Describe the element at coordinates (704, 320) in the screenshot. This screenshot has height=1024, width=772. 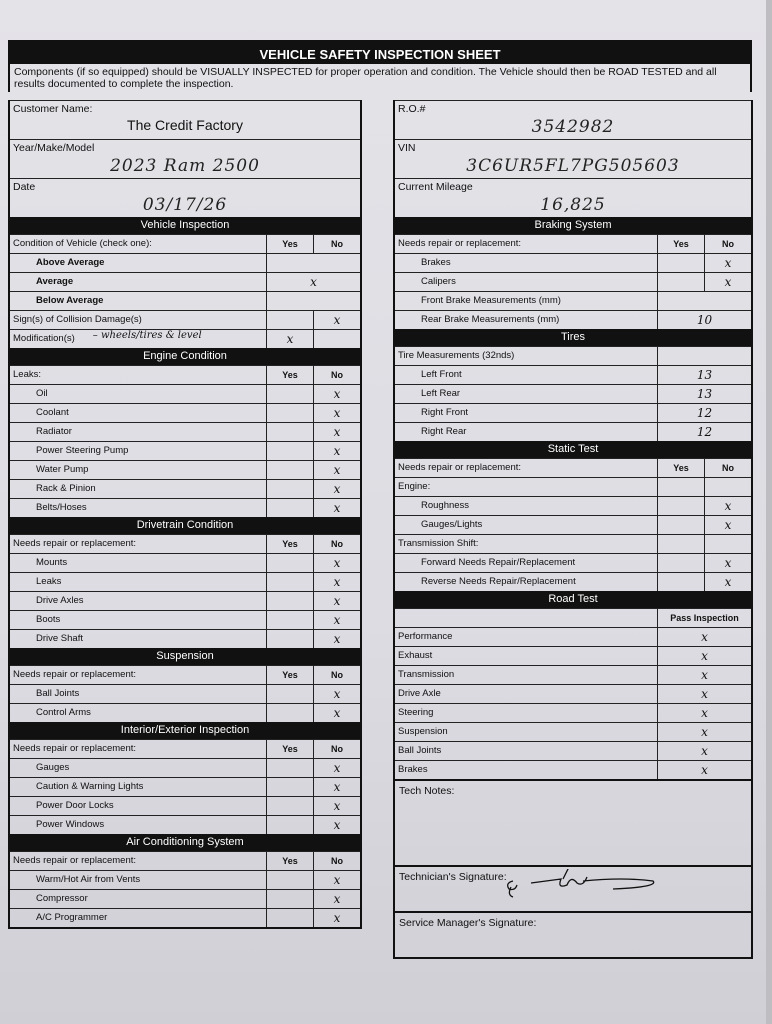
I see `checkbox-rear-brake-measurements-mm: 10` at that location.